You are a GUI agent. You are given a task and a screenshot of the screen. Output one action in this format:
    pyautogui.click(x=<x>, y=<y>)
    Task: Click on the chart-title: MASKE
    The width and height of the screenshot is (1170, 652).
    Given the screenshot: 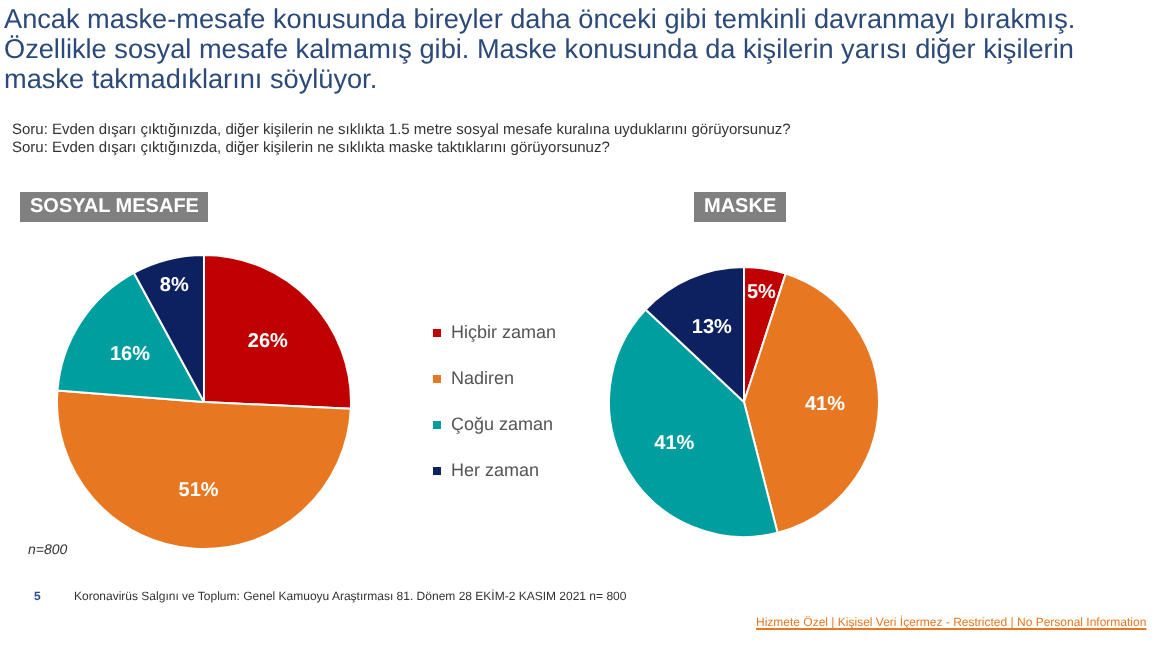 What is the action you would take?
    pyautogui.click(x=740, y=207)
    